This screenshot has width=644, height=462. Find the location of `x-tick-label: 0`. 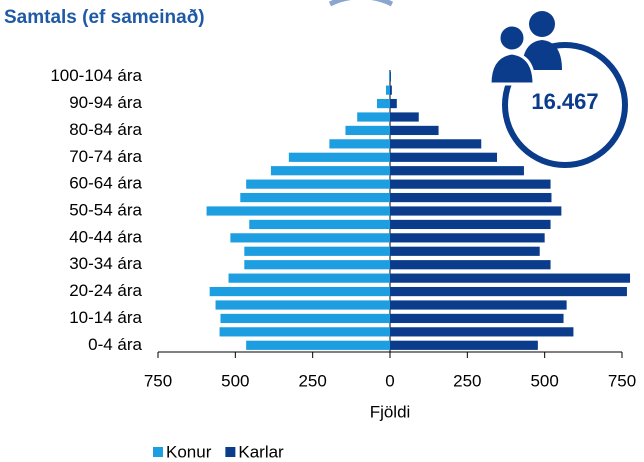

x-tick-label: 0 is located at coordinates (389, 380).